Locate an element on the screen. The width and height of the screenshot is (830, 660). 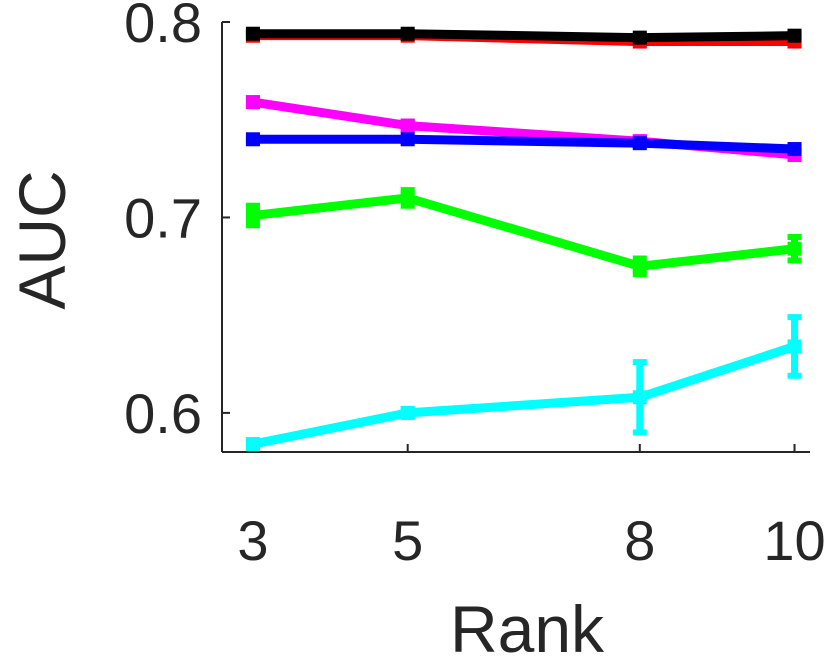
y-tick-label: 0.7 is located at coordinates (163, 217).